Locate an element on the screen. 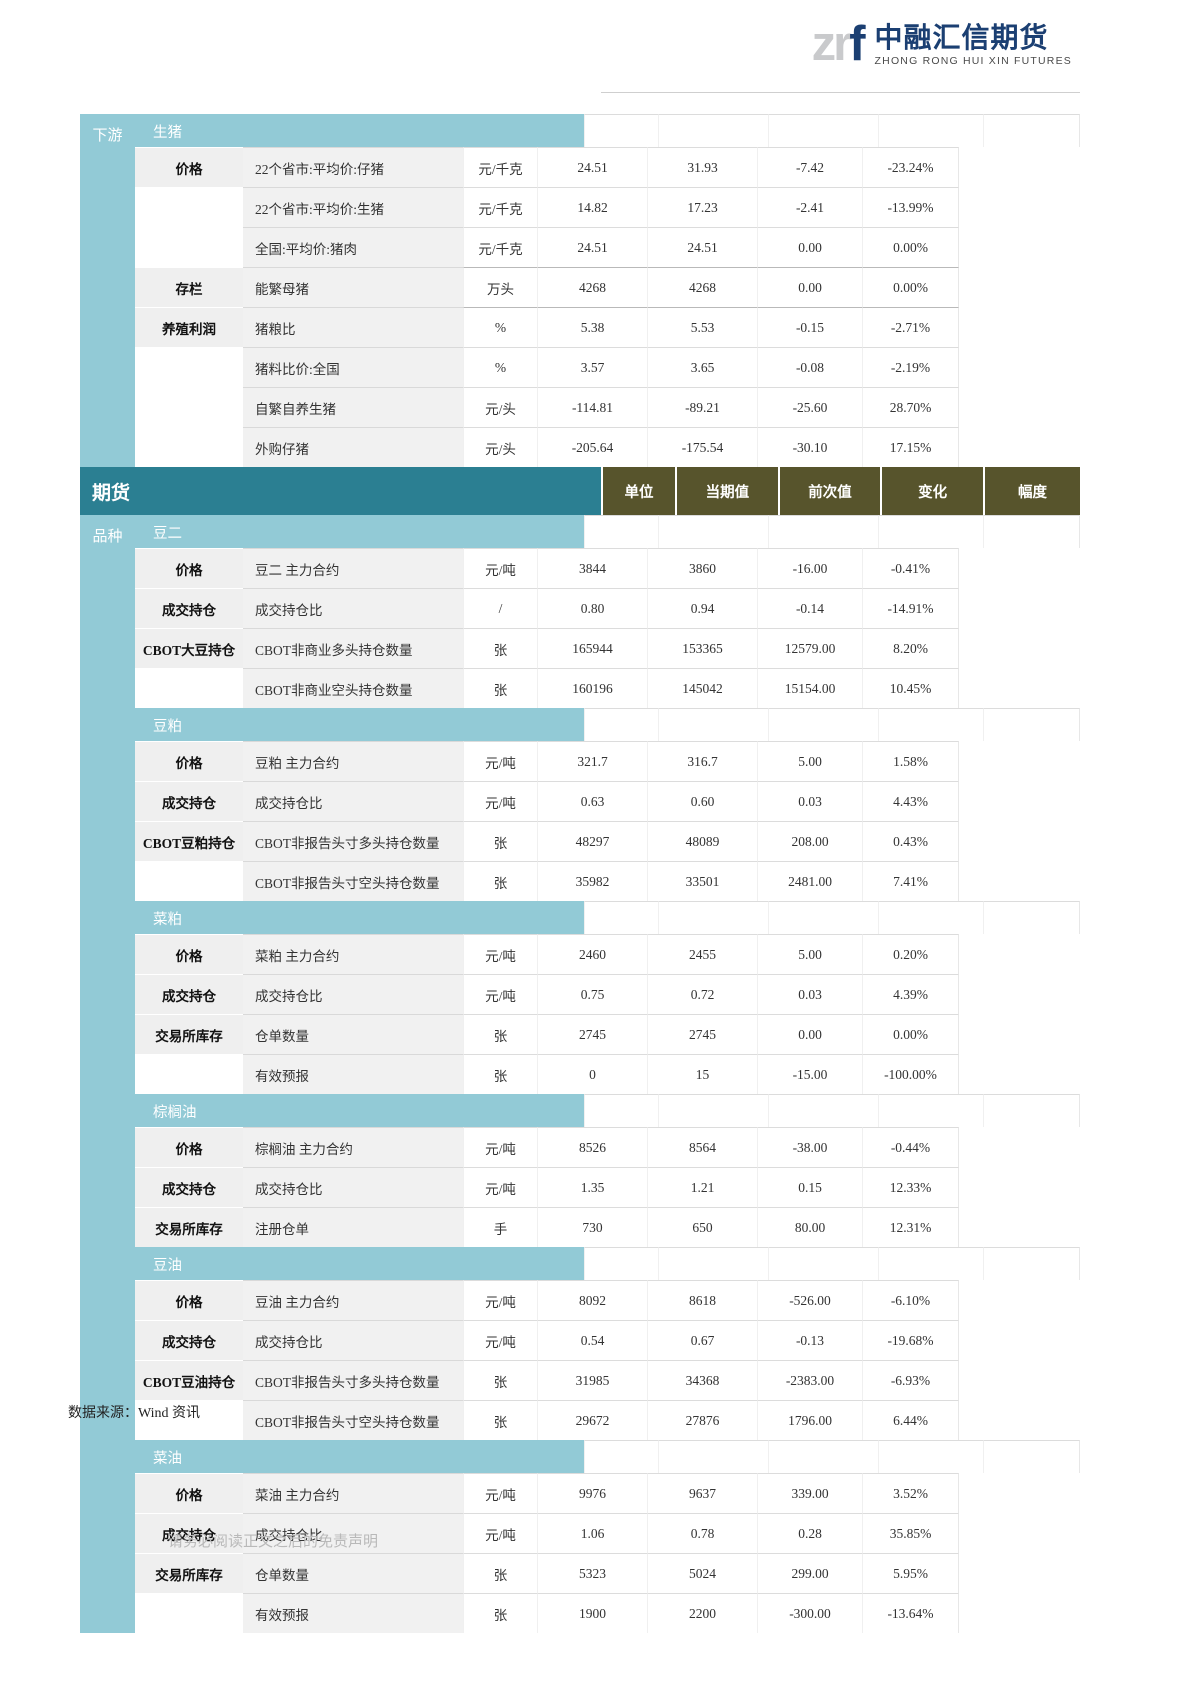 This screenshot has height=1683, width=1190. table-row: 价格 棕榈油 主力合约 元/吨 8526 8564 -38.00 -0.44% is located at coordinates (607, 1147).